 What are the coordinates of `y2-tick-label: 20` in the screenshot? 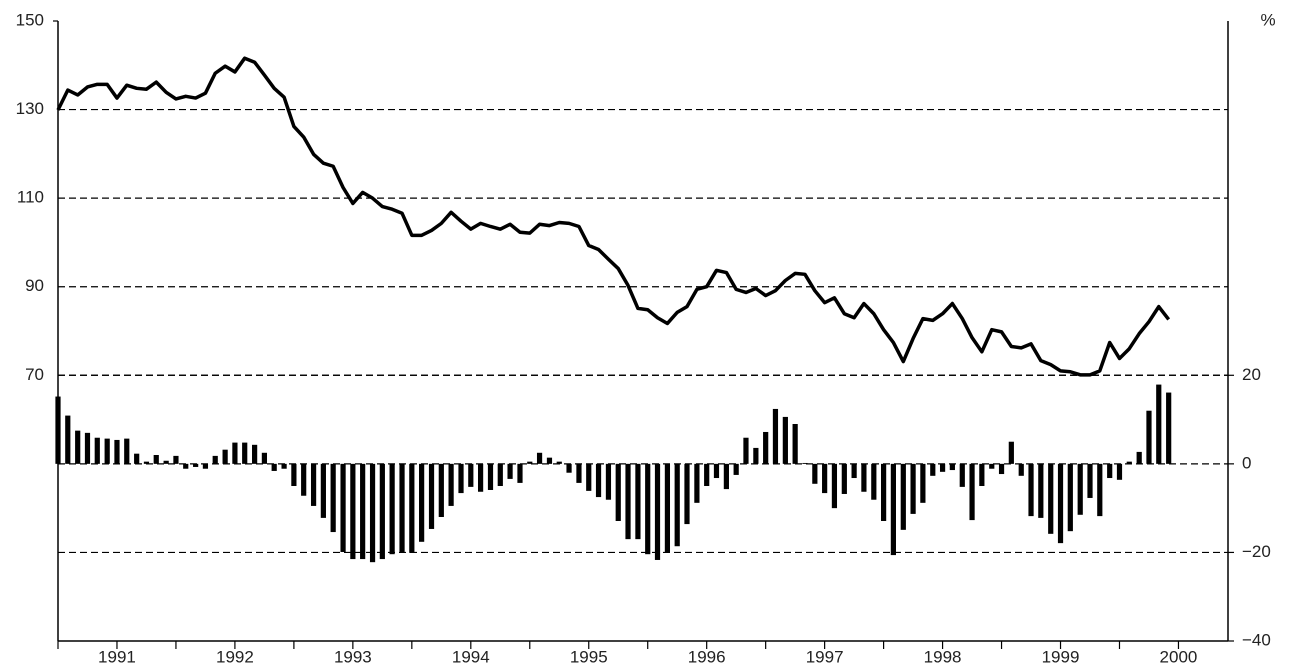 It's located at (1251, 374).